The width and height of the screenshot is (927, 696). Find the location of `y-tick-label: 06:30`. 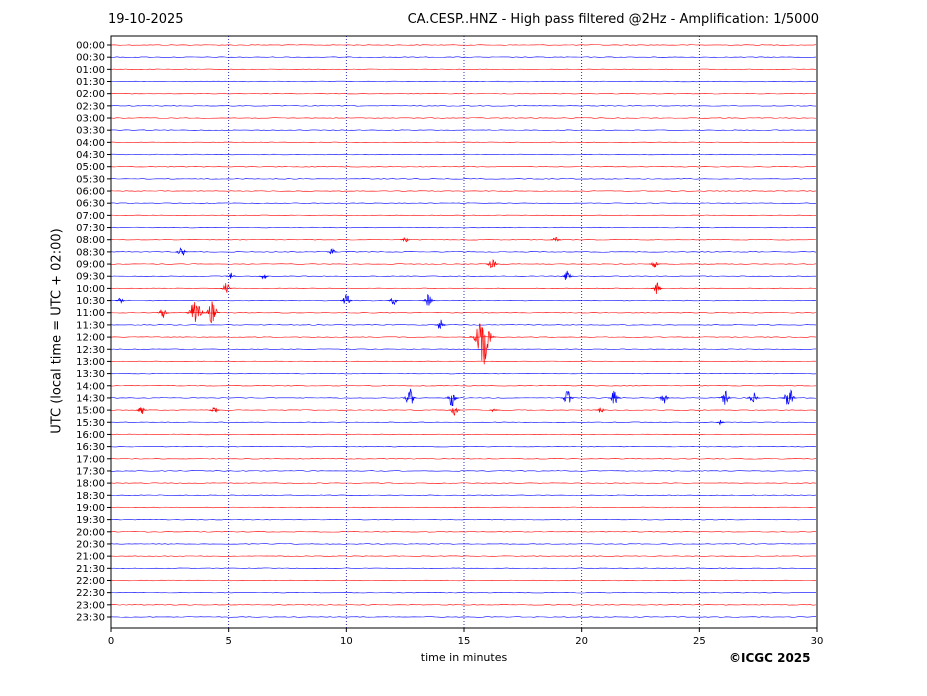

y-tick-label: 06:30 is located at coordinates (90, 204).